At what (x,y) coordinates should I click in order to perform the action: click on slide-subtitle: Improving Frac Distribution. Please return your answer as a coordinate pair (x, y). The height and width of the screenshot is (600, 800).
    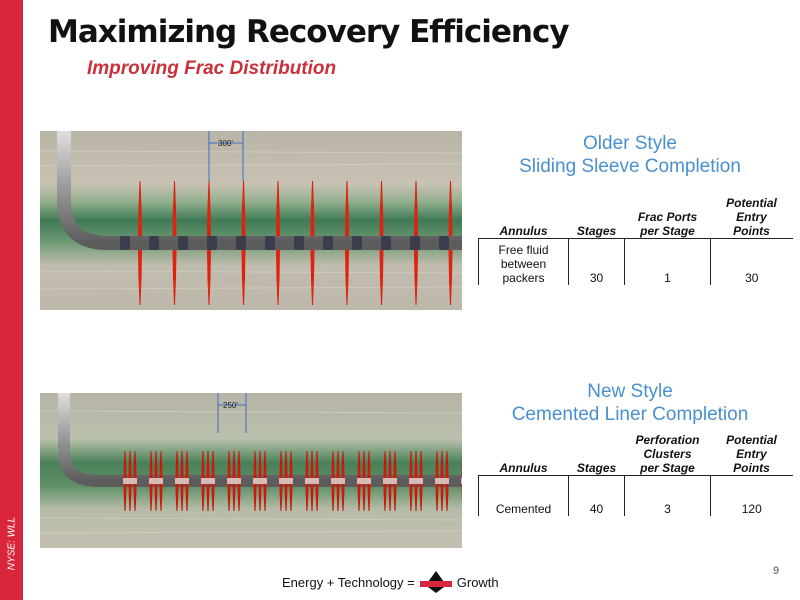
    Looking at the image, I should click on (212, 68).